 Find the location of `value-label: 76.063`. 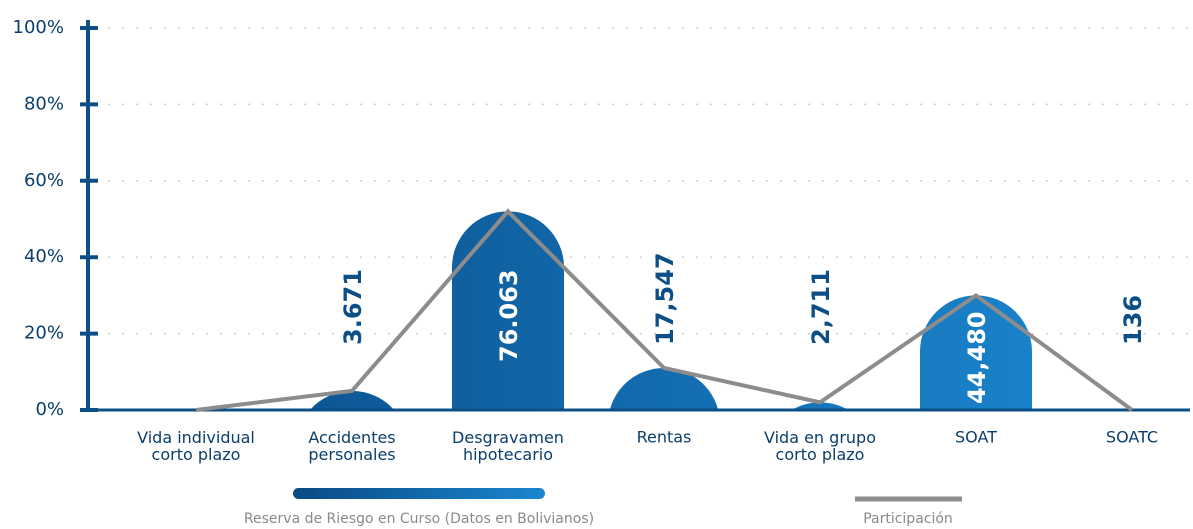

value-label: 76.063 is located at coordinates (509, 315).